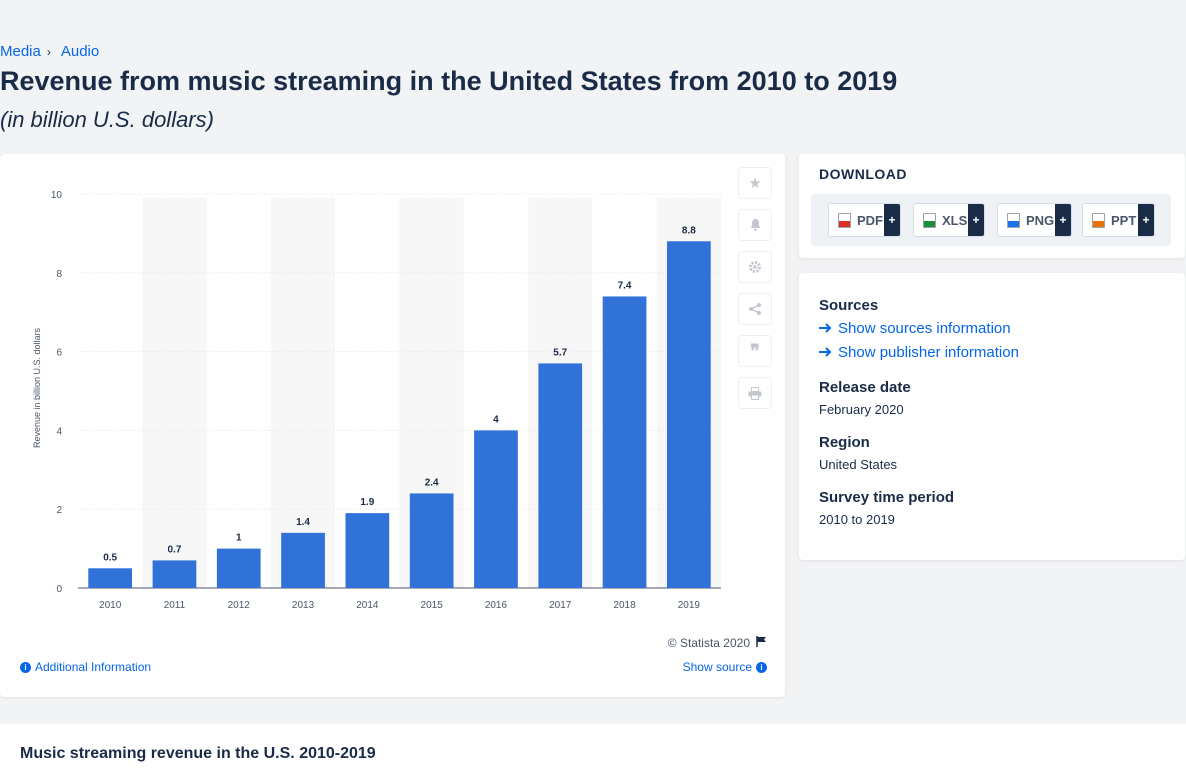 The height and width of the screenshot is (774, 1186). What do you see at coordinates (755, 351) in the screenshot?
I see `quote-icon: ❞` at bounding box center [755, 351].